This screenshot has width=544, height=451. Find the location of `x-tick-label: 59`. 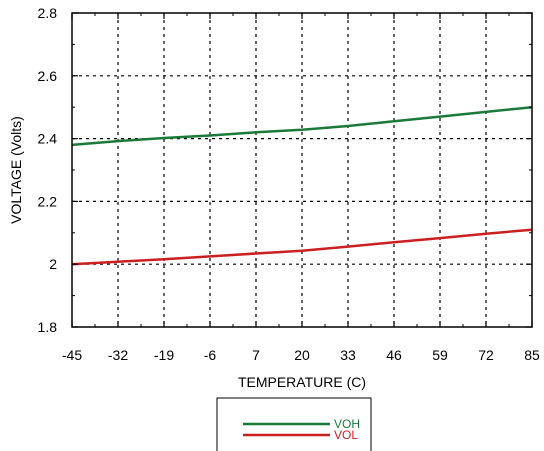

x-tick-label: 59 is located at coordinates (440, 355).